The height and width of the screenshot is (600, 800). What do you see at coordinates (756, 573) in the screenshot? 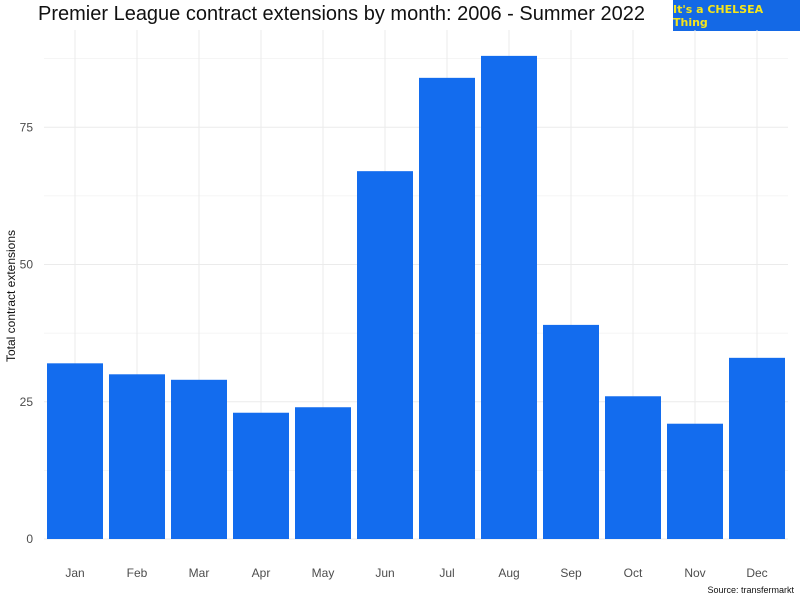
I see `x-tick-label: Dec` at bounding box center [756, 573].